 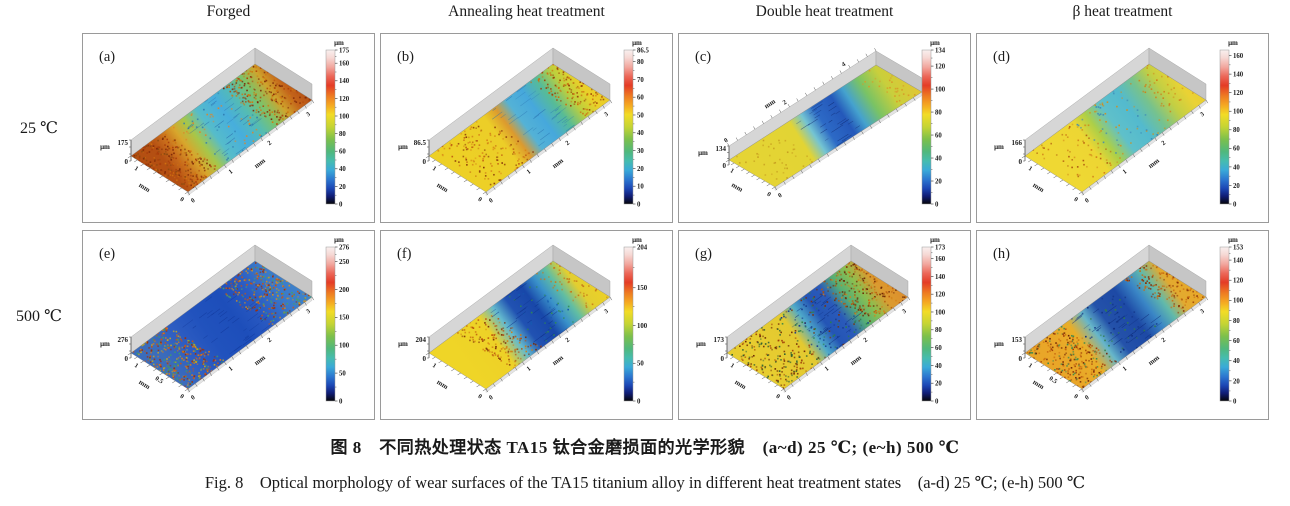 I want to click on svg-text: (b), so click(x=405, y=57).